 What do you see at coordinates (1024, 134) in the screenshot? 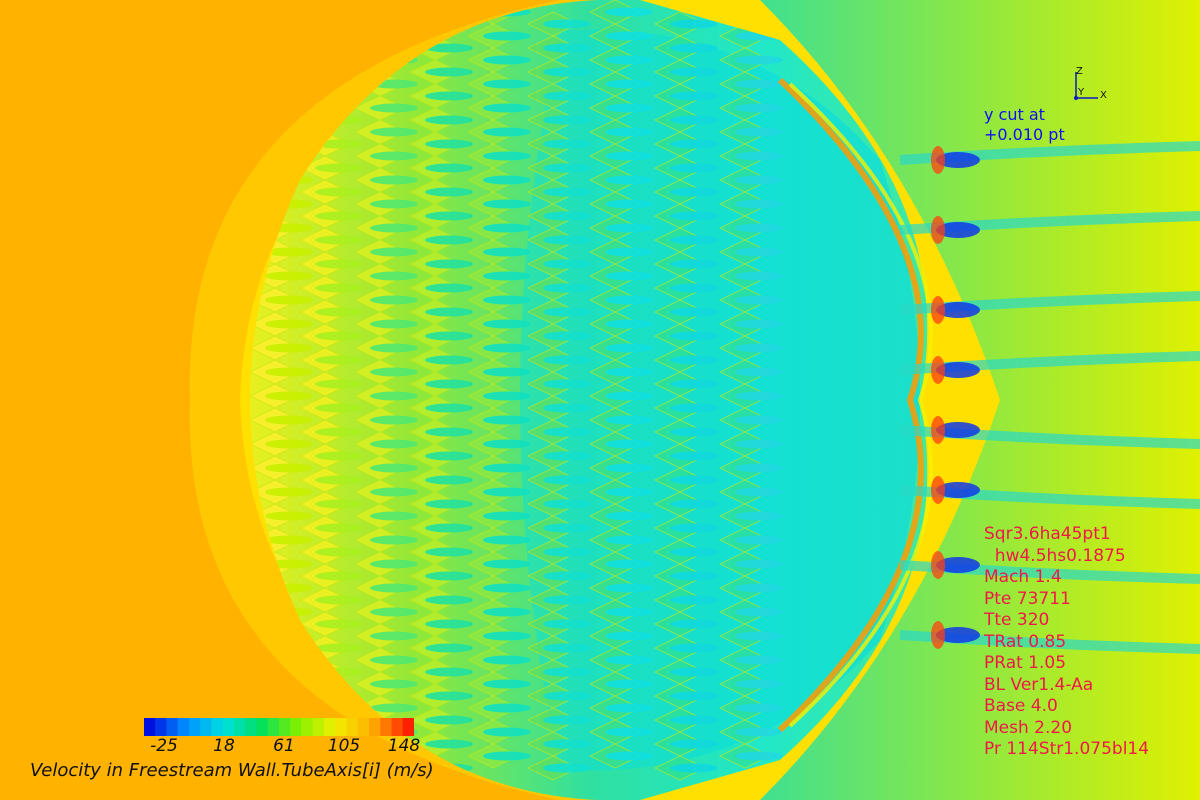
I see `cut-label-line-2: +0.010 pt` at bounding box center [1024, 134].